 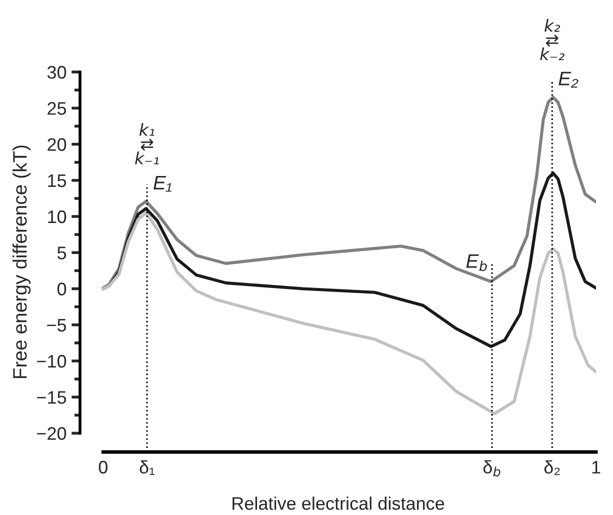 What do you see at coordinates (552, 39) in the screenshot?
I see `text: k₂ ⇄ k₋₂` at bounding box center [552, 39].